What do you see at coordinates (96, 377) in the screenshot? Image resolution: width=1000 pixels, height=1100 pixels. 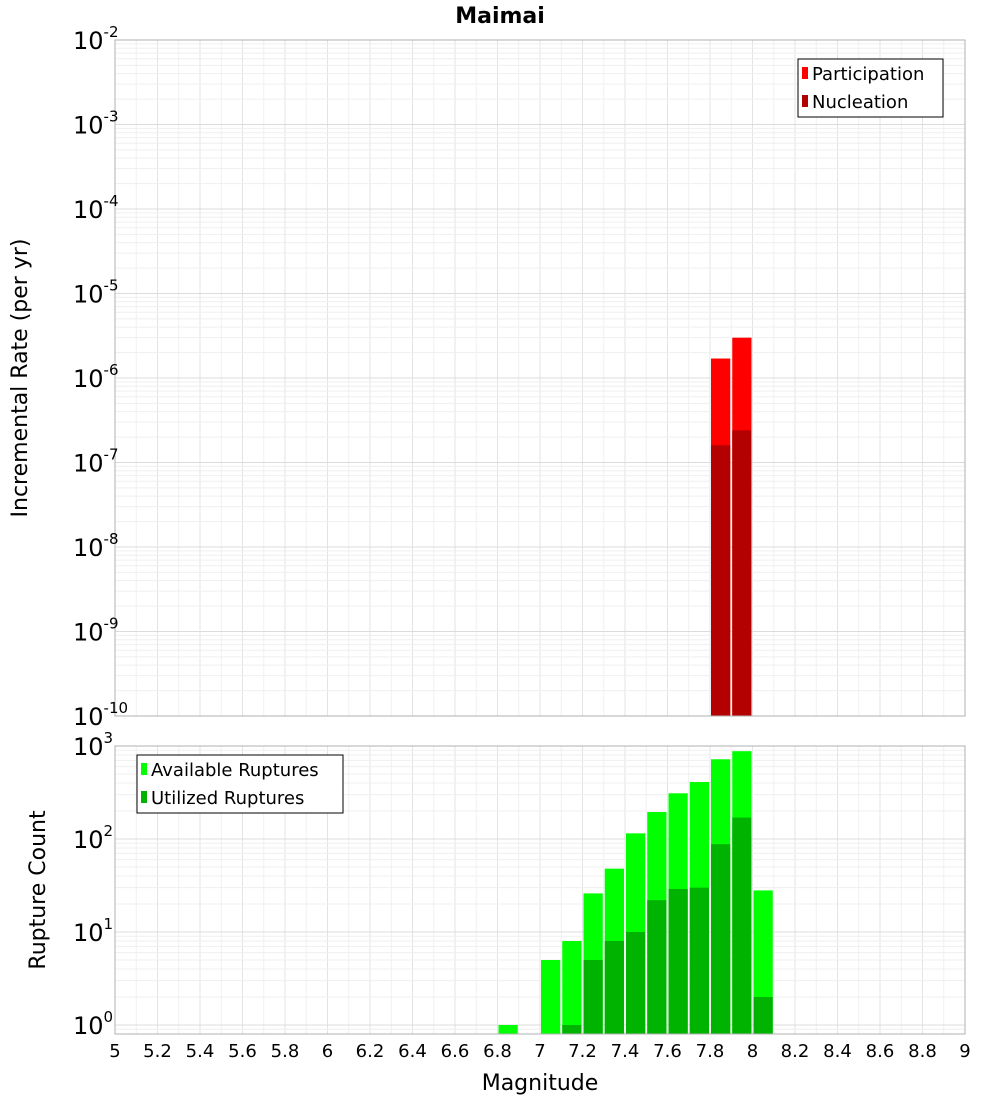 I see `y-tick-label: 10⁻⁶` at bounding box center [96, 377].